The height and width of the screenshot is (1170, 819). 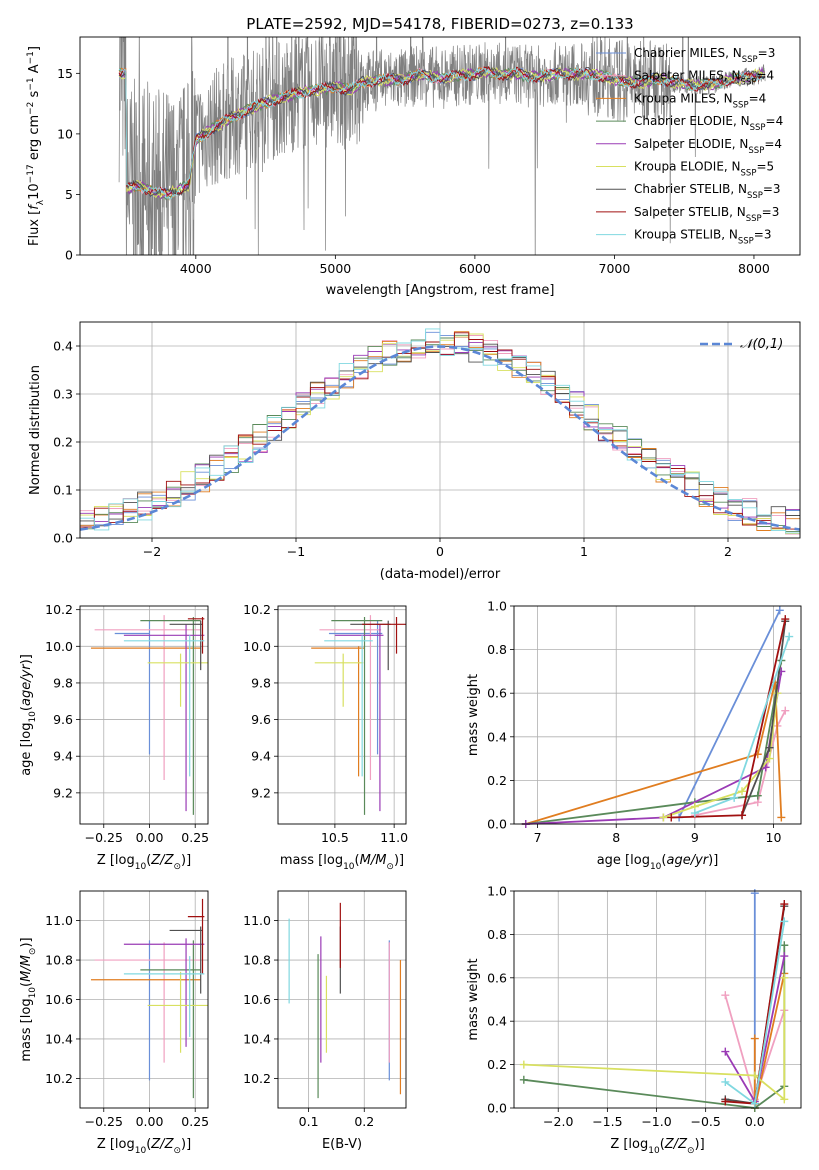 What do you see at coordinates (31, 108) in the screenshot?
I see `label-part: −2` at bounding box center [31, 108].